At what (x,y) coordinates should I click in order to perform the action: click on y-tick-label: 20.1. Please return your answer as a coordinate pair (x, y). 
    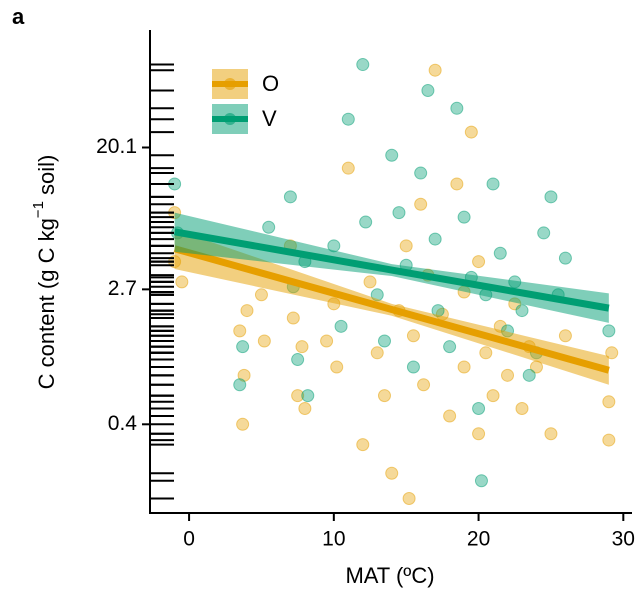
    Looking at the image, I should click on (116, 146).